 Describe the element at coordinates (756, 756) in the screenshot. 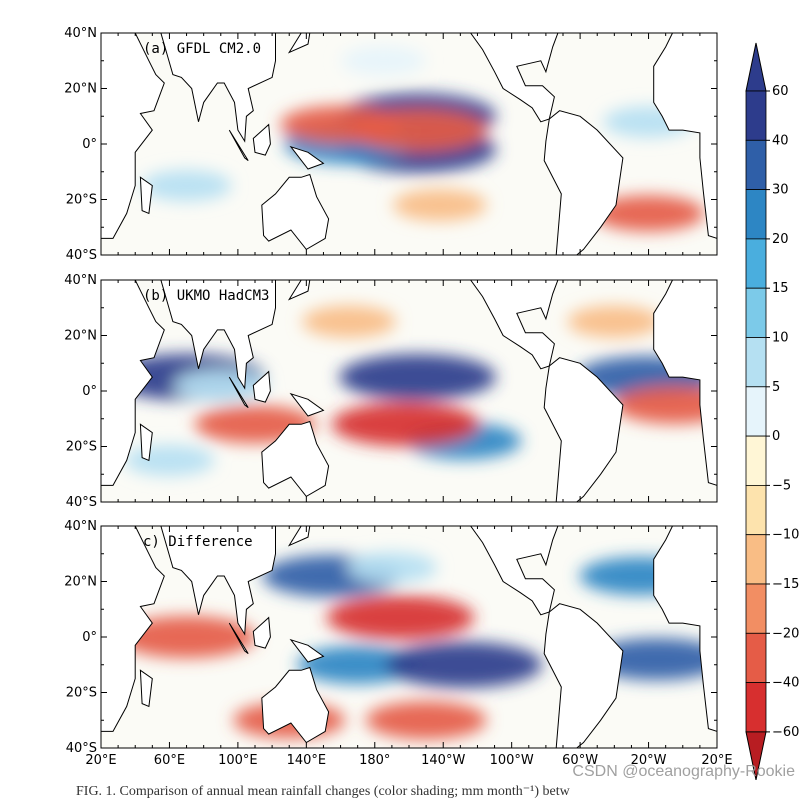

I see `colorbar-bottom-extension` at that location.